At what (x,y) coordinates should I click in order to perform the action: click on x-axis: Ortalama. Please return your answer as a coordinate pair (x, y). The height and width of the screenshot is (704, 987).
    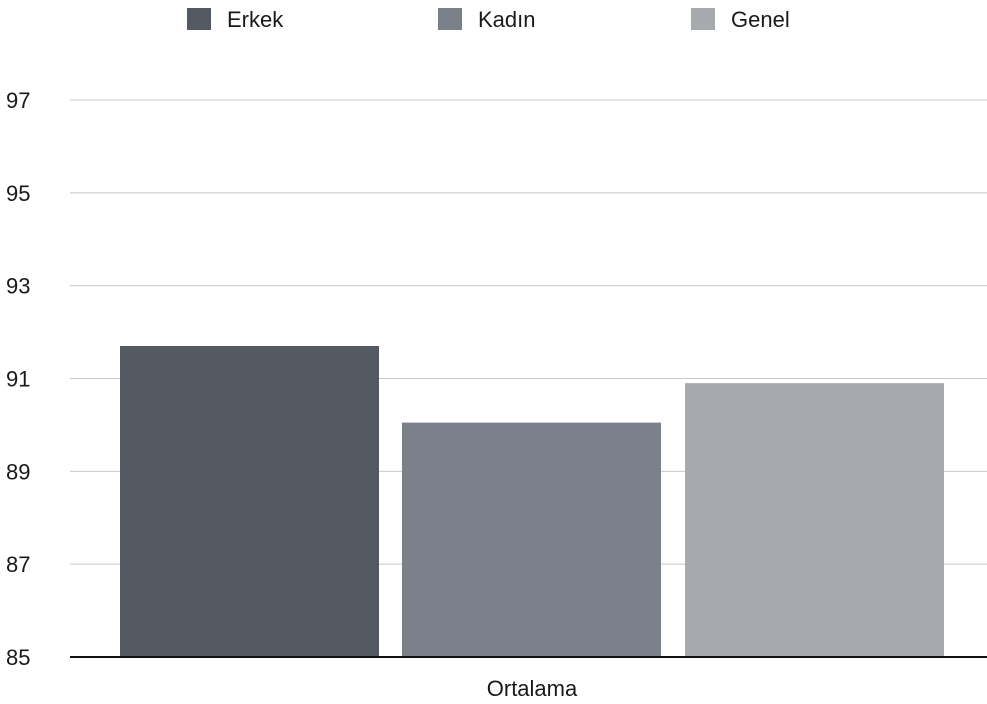
    Looking at the image, I should click on (532, 688).